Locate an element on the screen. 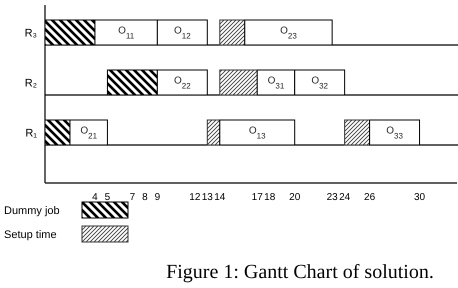  x-tick-label: 18 is located at coordinates (270, 198).